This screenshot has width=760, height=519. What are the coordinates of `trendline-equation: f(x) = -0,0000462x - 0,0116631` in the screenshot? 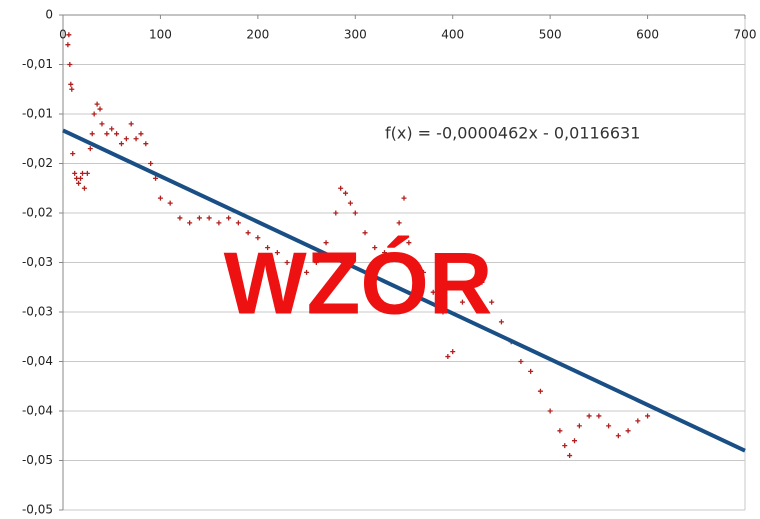 It's located at (512, 133).